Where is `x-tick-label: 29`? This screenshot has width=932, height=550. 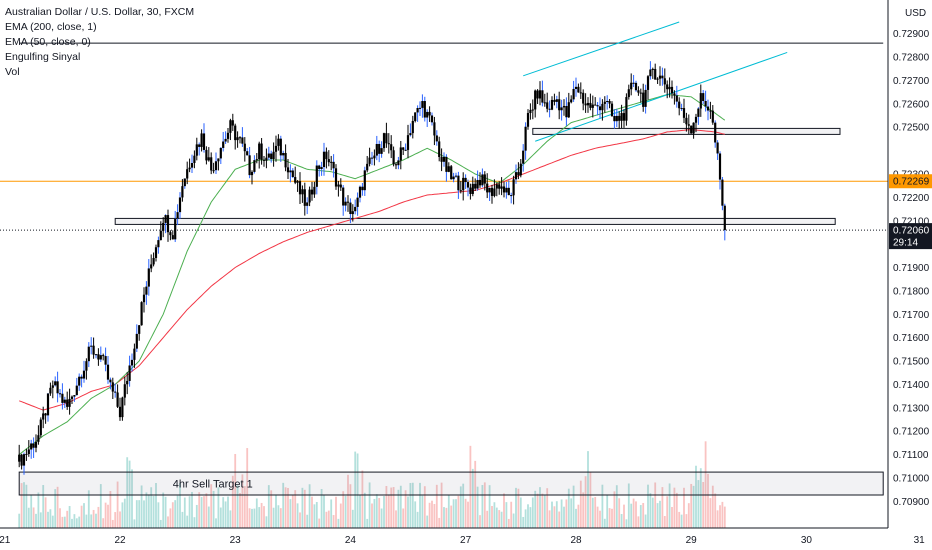 x-tick-label: 29 is located at coordinates (692, 540).